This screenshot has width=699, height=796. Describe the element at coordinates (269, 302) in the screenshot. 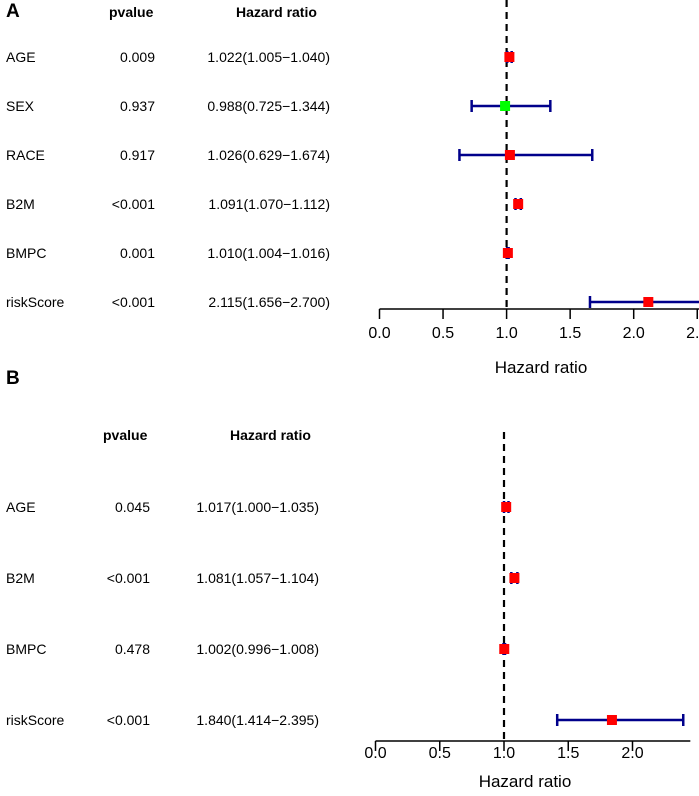

I see `row-hazard-ratio-text: 2.115(1.656−2.700)` at that location.